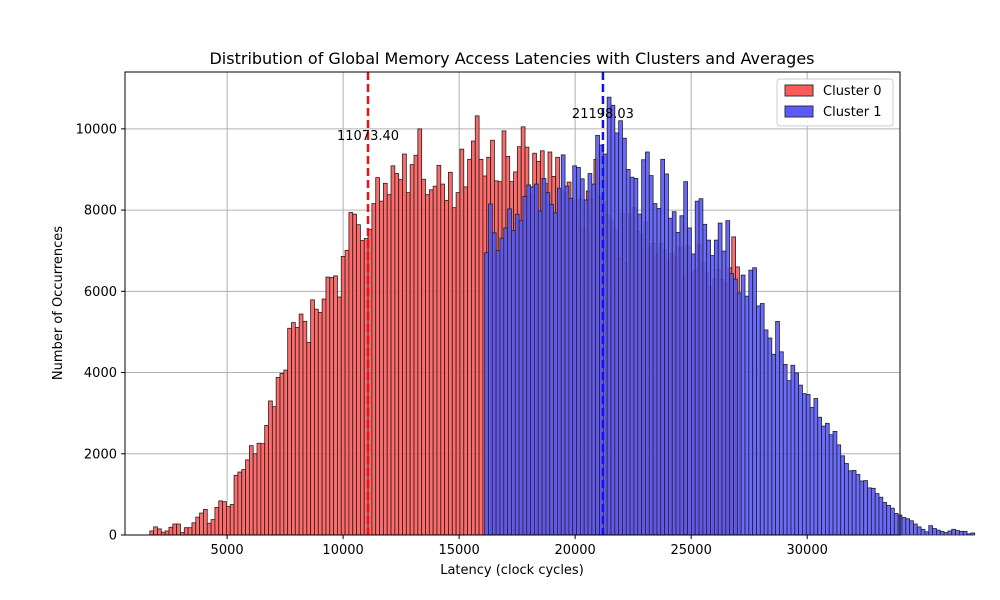  I want to click on average-label: 11073.40, so click(368, 136).